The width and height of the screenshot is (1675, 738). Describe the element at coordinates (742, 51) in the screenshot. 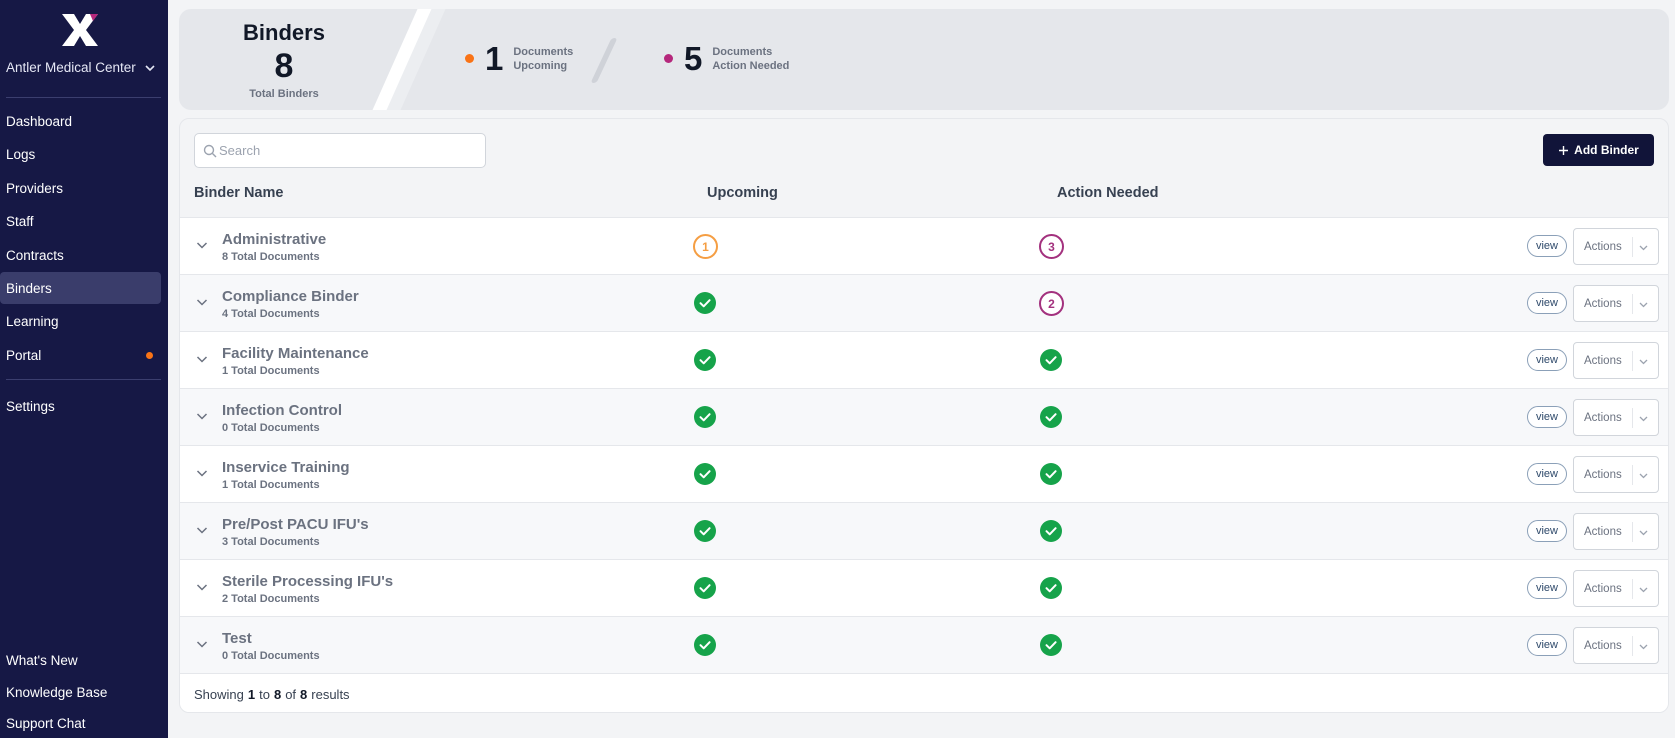

I see `action-needed-label-line1: Documents` at that location.